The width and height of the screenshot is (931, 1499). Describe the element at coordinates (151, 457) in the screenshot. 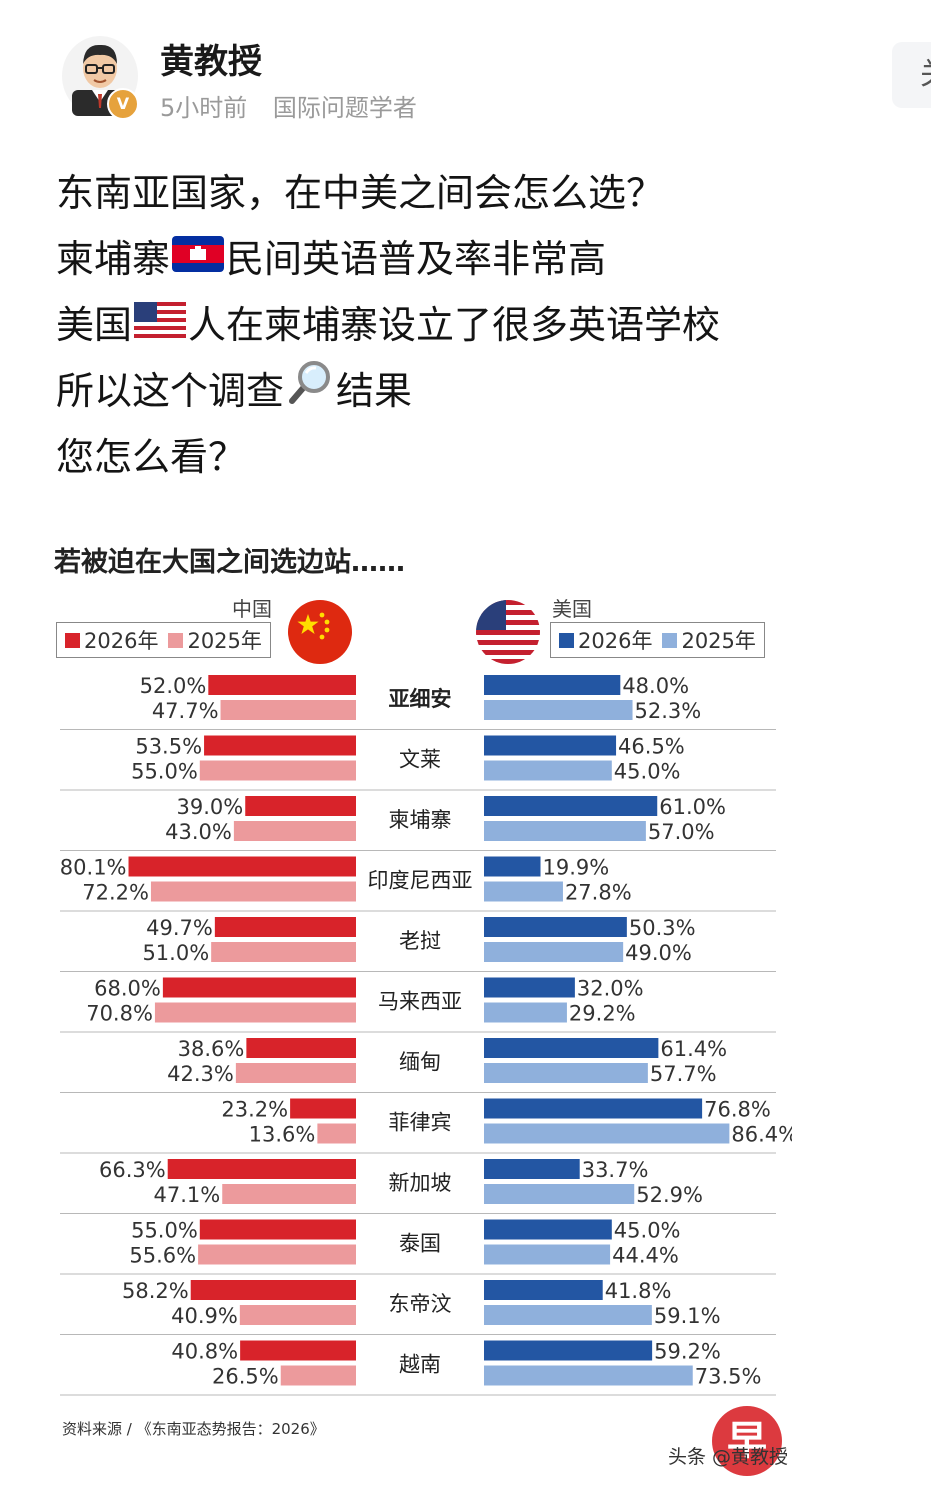

I see `post-text: 您怎么看？` at that location.